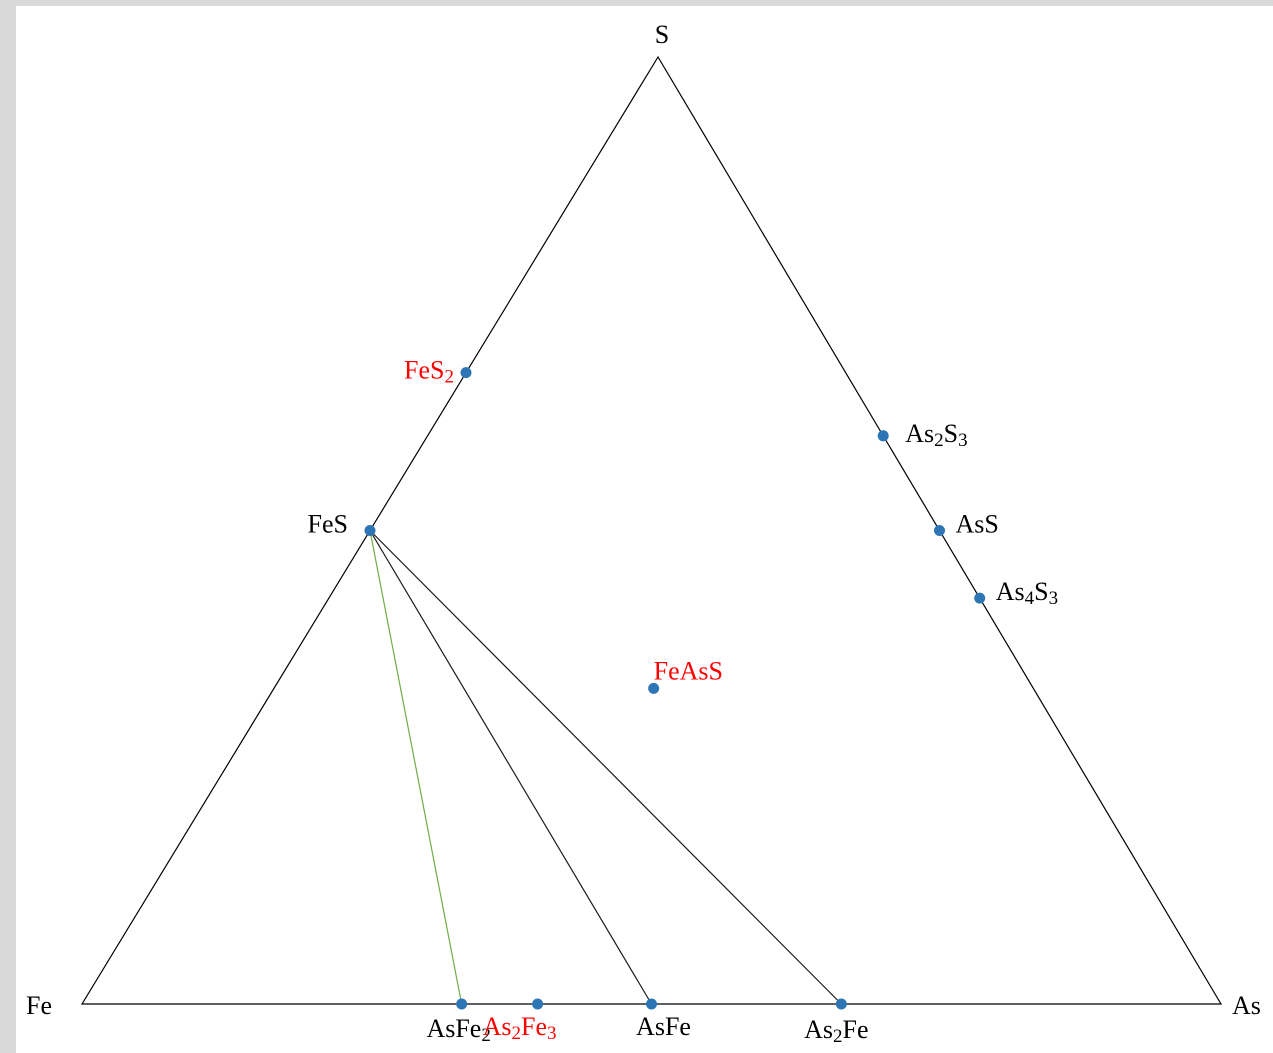 The width and height of the screenshot is (1273, 1053). What do you see at coordinates (651, 1004) in the screenshot?
I see `compound-point-asfe` at bounding box center [651, 1004].